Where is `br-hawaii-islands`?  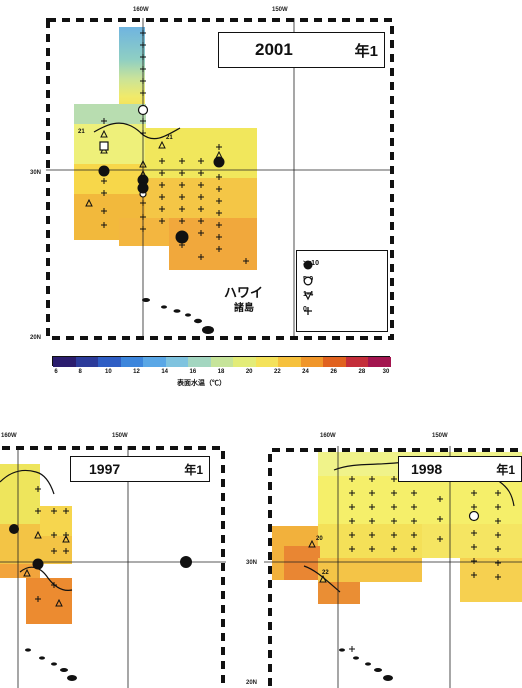 br-hawaii-islands is located at coordinates (366, 664).